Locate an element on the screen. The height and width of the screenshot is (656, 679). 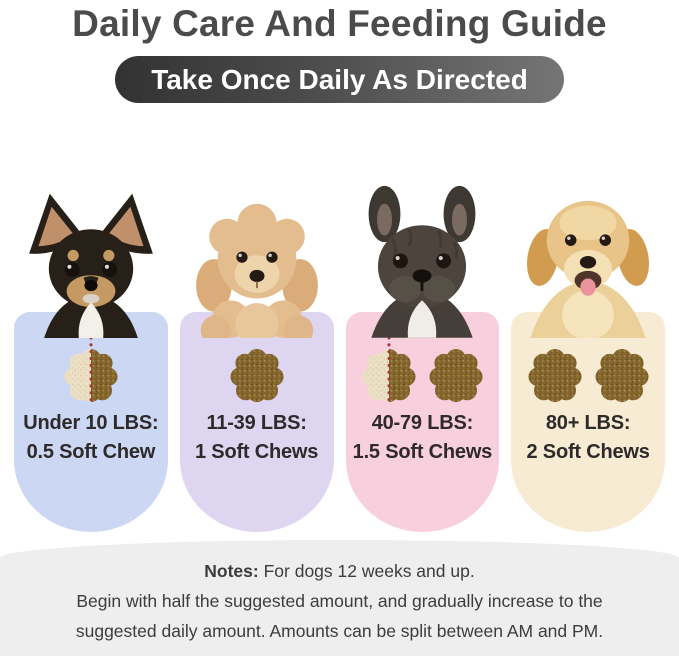
dose-column-golden-retriever: 80+ LBS: 2 Soft Chews is located at coordinates (588, 352).